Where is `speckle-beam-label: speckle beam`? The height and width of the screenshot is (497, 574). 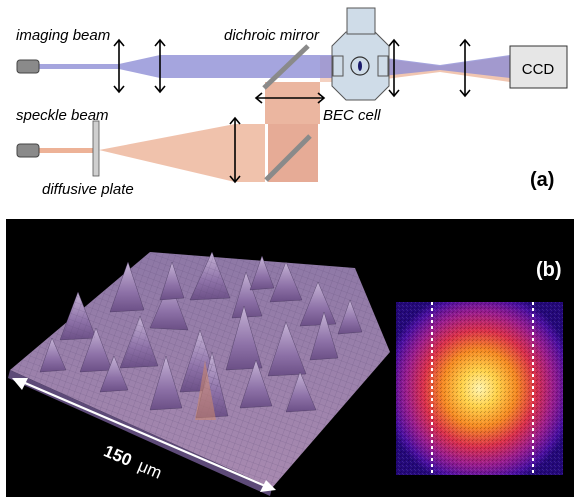
speckle-beam-label: speckle beam is located at coordinates (62, 115).